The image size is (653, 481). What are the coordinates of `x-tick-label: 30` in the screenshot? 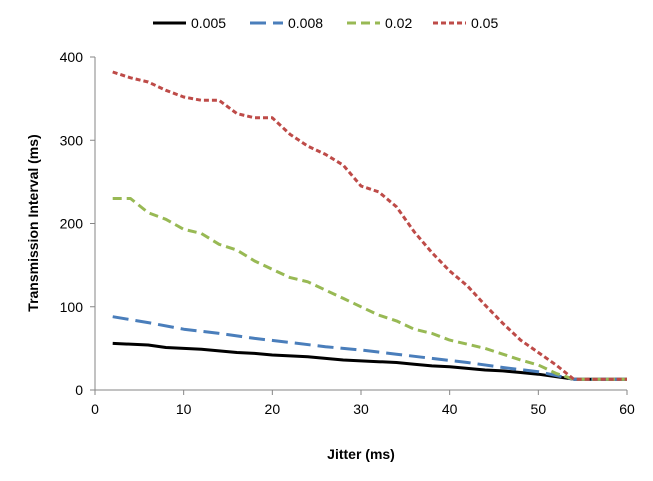 It's located at (361, 409).